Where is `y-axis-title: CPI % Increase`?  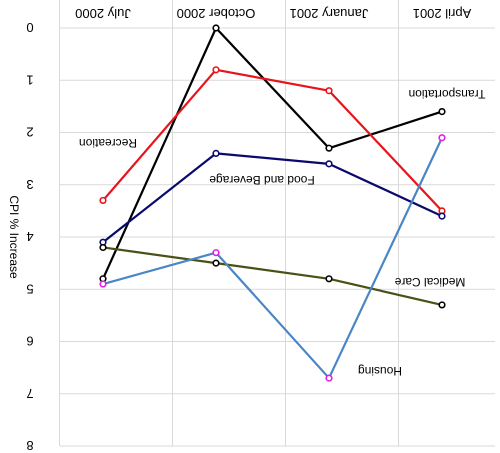 y-axis-title: CPI % Increase is located at coordinates (14, 237).